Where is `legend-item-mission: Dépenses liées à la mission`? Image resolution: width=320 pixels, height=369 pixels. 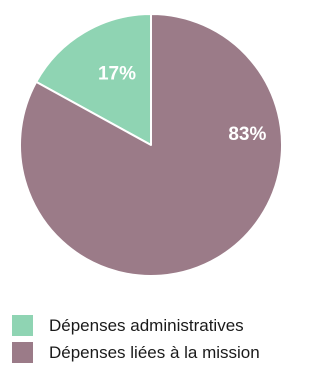 legend-item-mission: Dépenses liées à la mission is located at coordinates (136, 352).